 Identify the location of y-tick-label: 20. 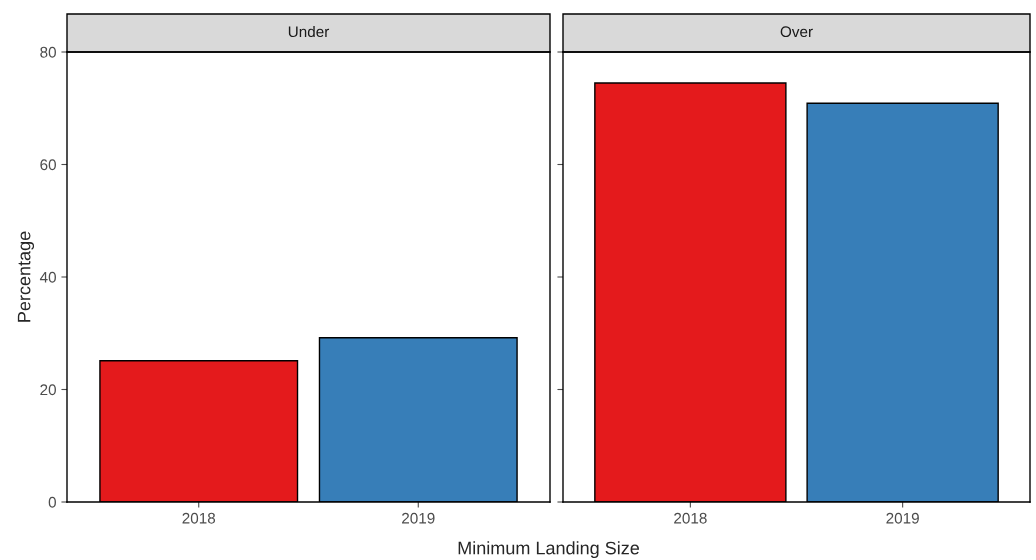
(48, 390).